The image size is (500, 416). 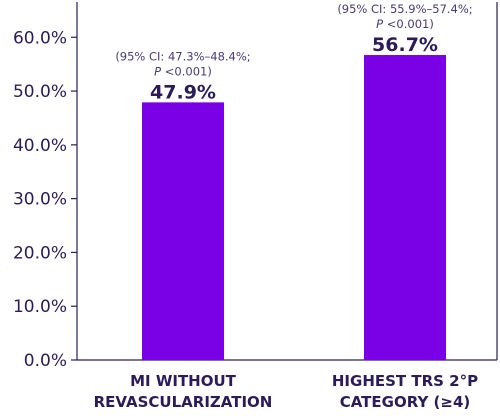 What do you see at coordinates (40, 253) in the screenshot?
I see `y-tick-label: 20.0%` at bounding box center [40, 253].